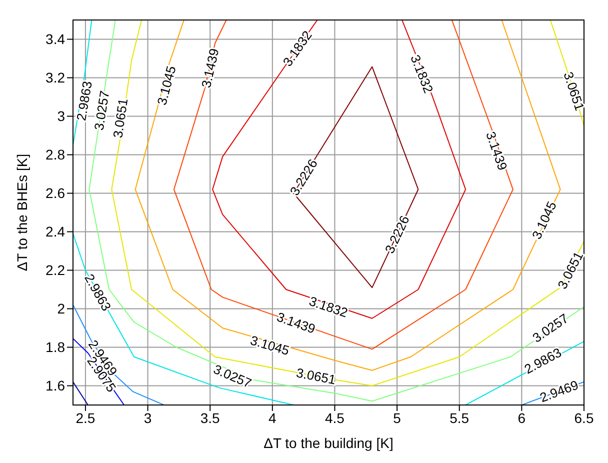  I want to click on x-tick-label: 3, so click(148, 418).